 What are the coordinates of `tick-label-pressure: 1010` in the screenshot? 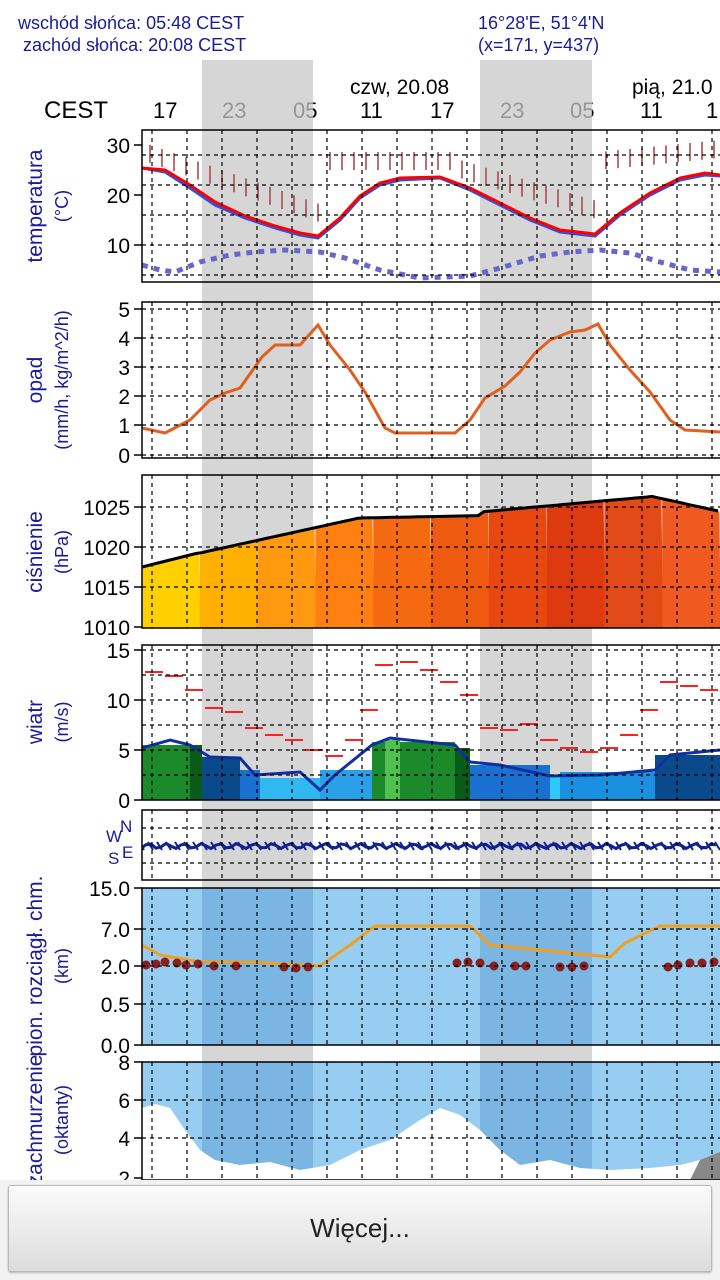 It's located at (106, 628).